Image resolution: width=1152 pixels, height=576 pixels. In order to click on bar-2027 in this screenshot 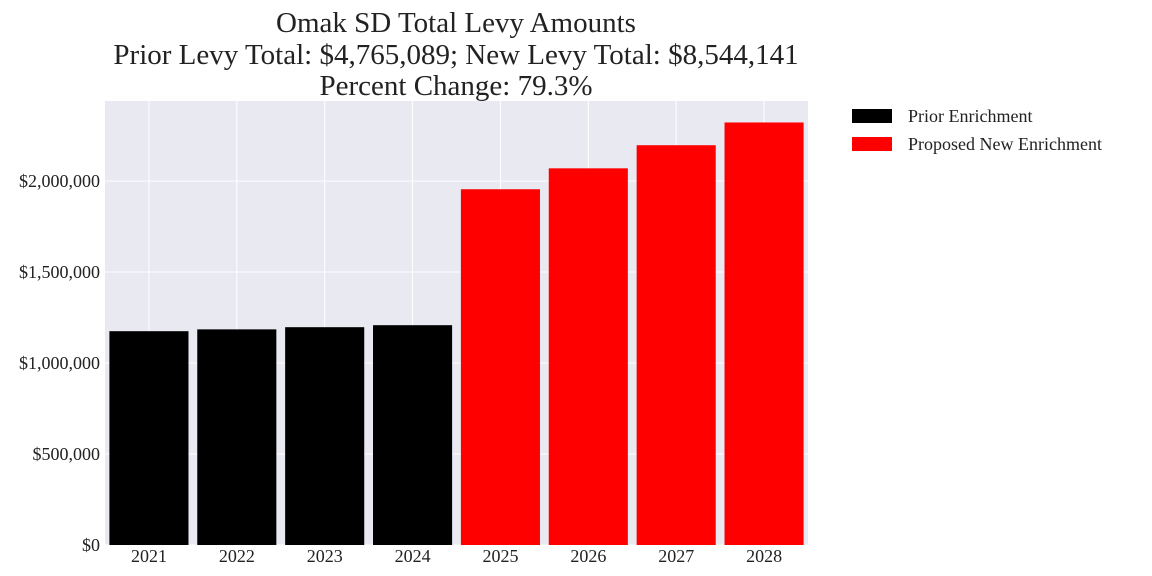, I will do `click(676, 345)`.